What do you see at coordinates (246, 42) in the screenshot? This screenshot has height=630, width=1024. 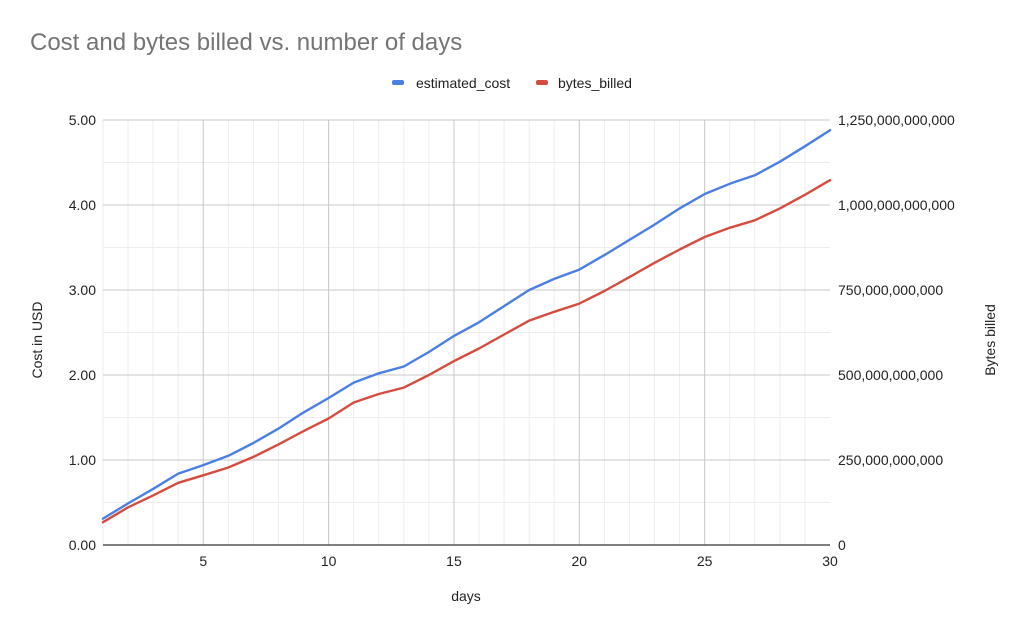 I see `chart-title: Cost and bytes billed vs. number of days` at bounding box center [246, 42].